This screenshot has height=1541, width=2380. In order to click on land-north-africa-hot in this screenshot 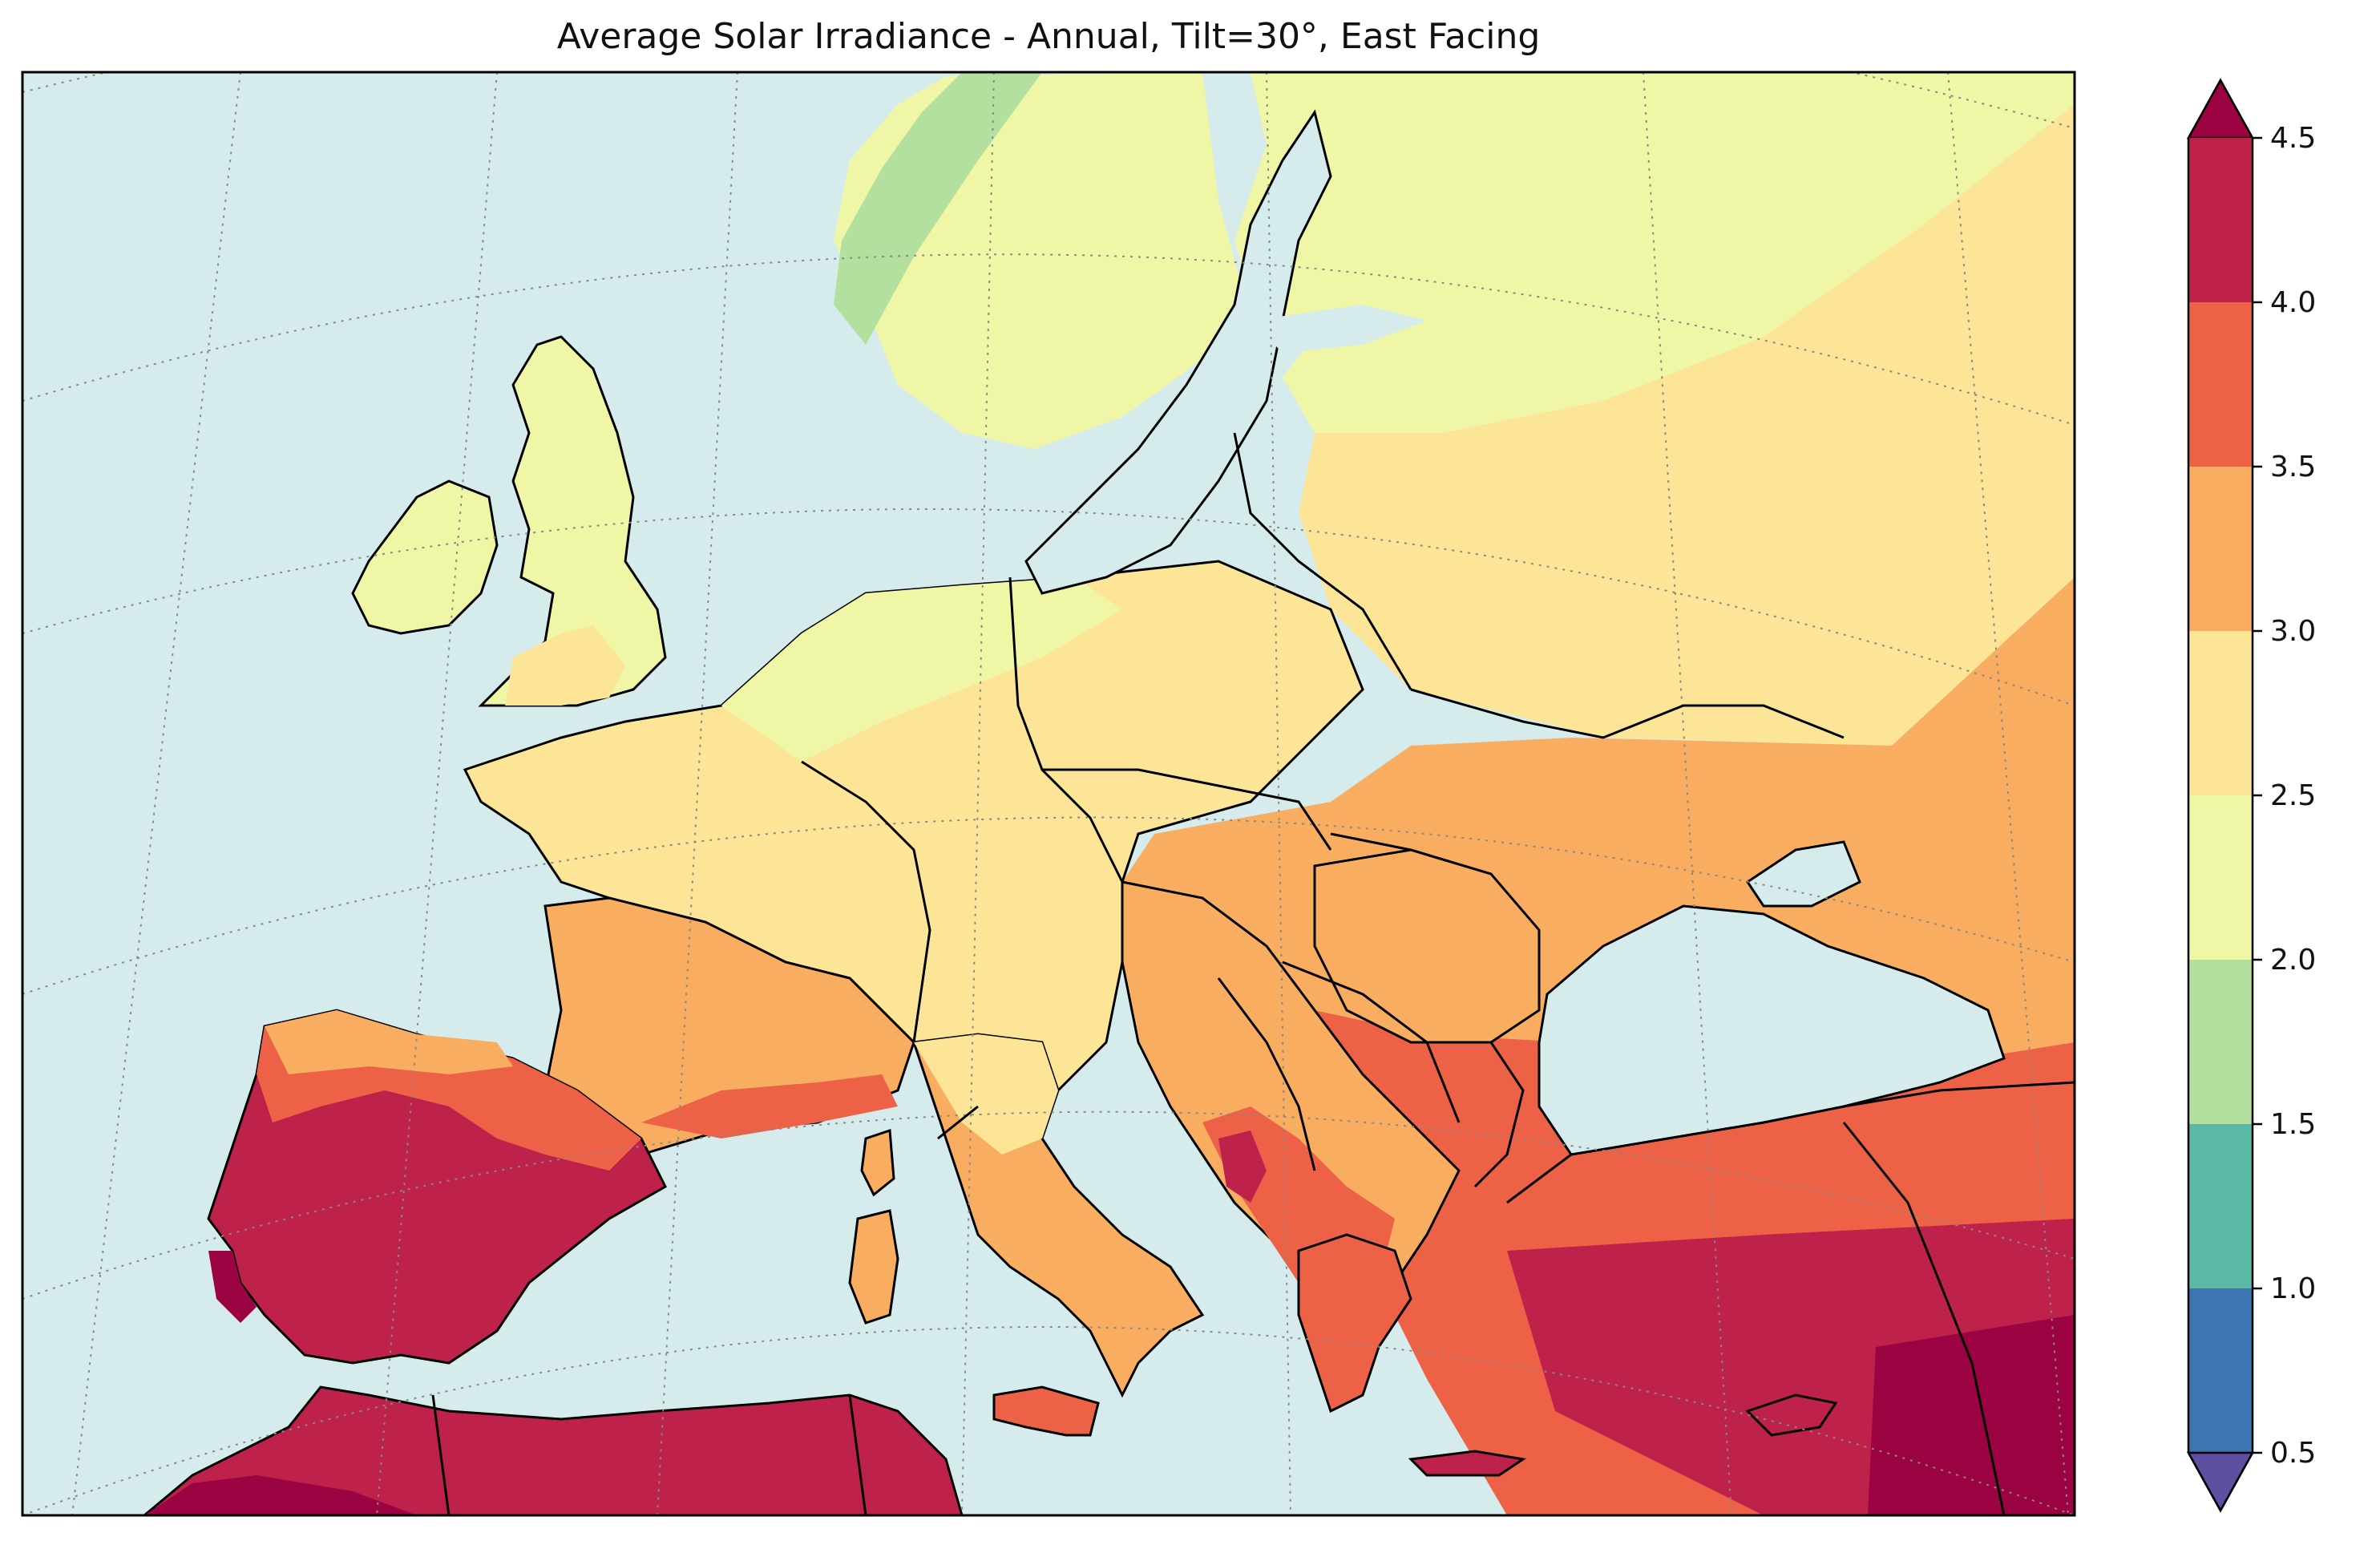, I will do `click(280, 1495)`.